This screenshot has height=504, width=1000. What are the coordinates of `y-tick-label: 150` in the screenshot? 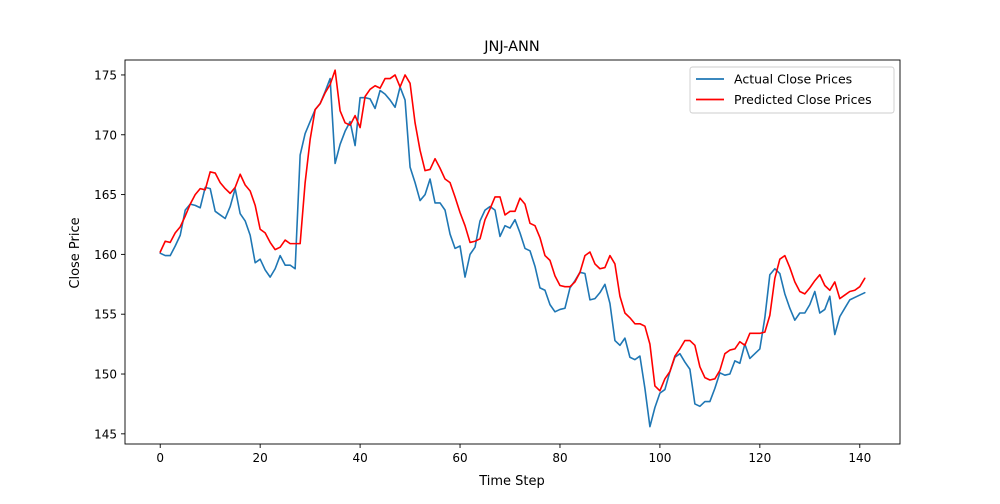 It's located at (105, 375).